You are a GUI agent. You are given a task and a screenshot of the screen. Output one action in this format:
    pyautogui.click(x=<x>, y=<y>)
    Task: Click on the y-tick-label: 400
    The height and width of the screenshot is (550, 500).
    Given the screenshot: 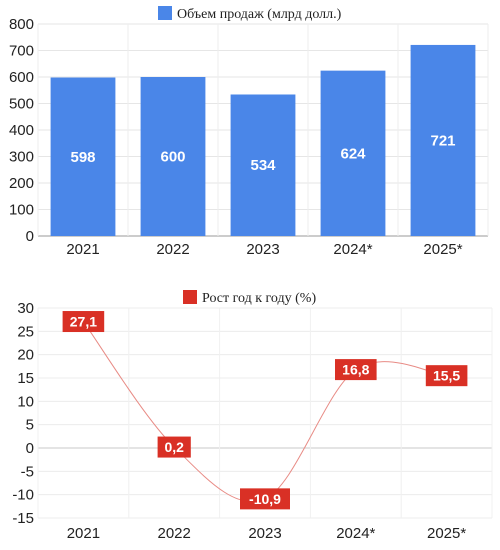 What is the action you would take?
    pyautogui.click(x=21, y=130)
    